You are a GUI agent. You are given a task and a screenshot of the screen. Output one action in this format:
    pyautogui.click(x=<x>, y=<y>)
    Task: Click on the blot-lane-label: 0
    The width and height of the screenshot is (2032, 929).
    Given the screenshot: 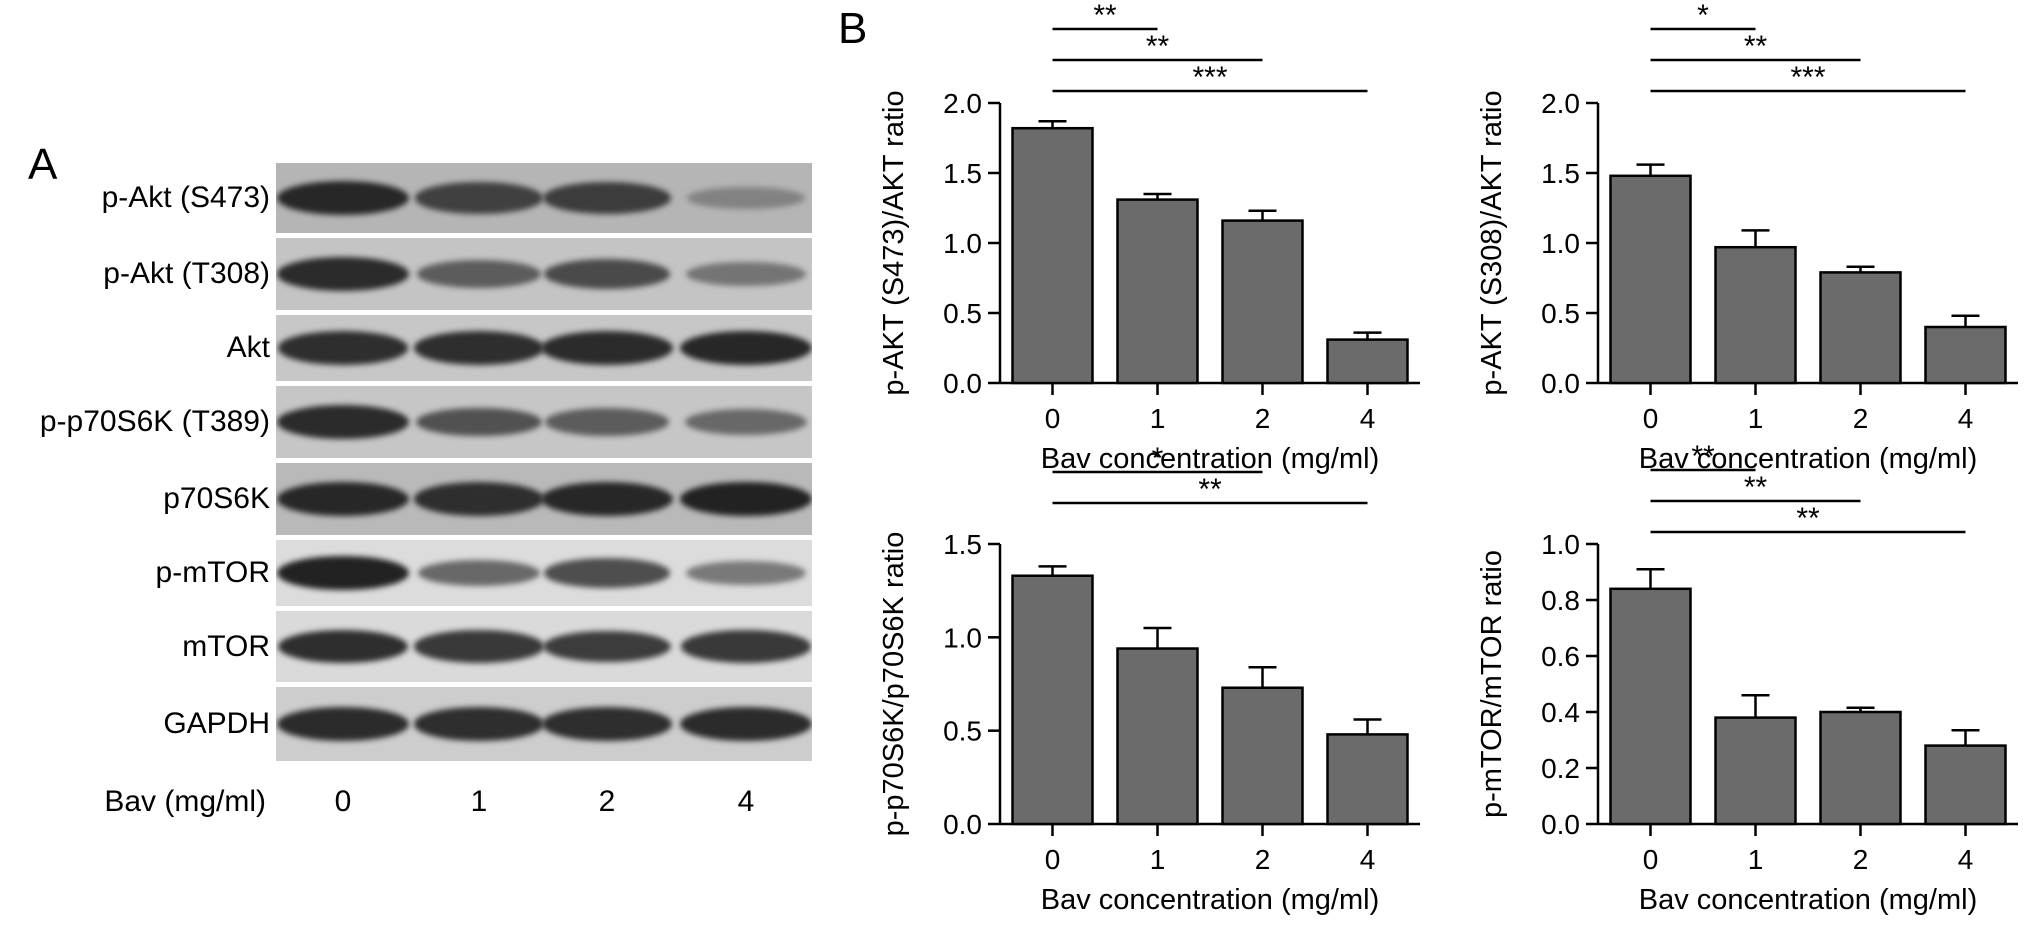 What is the action you would take?
    pyautogui.click(x=343, y=801)
    